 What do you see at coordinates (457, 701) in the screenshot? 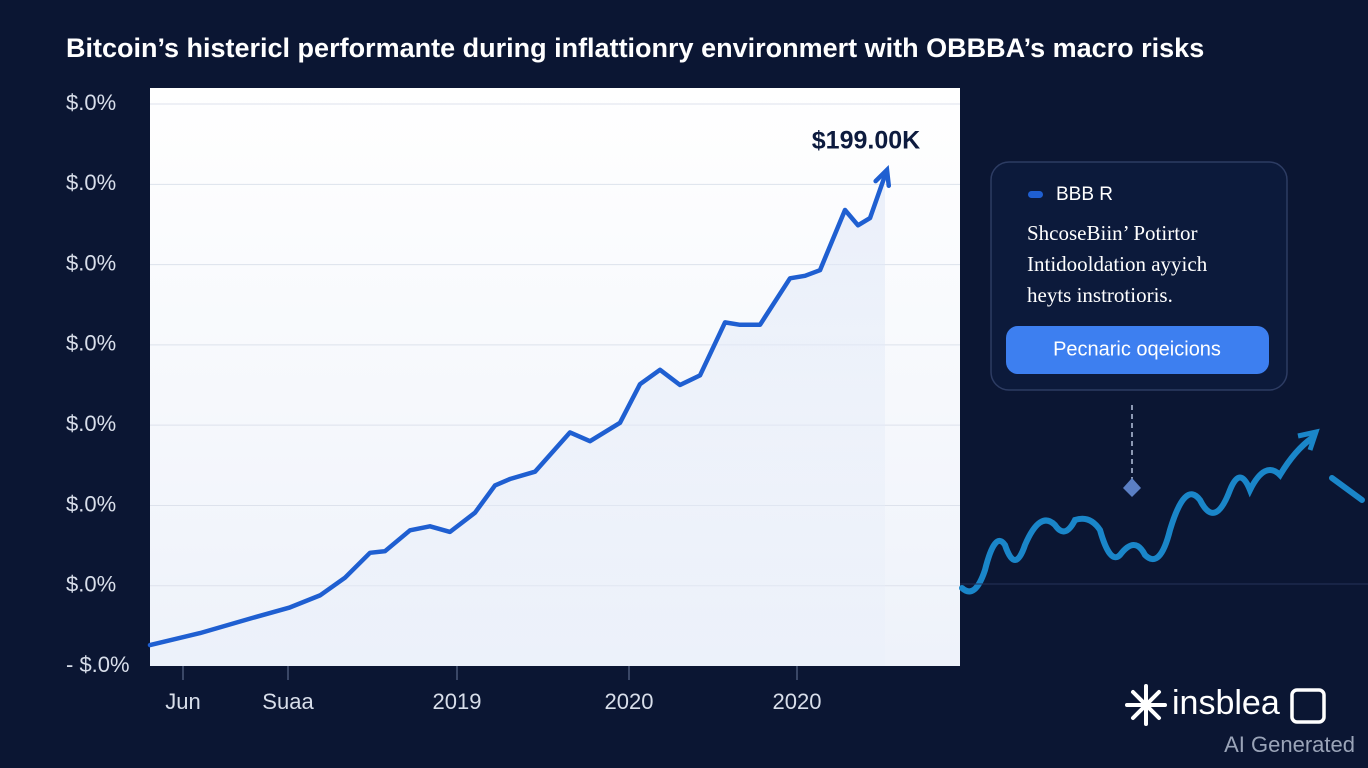
I see `x-tick-label: 2019` at bounding box center [457, 701].